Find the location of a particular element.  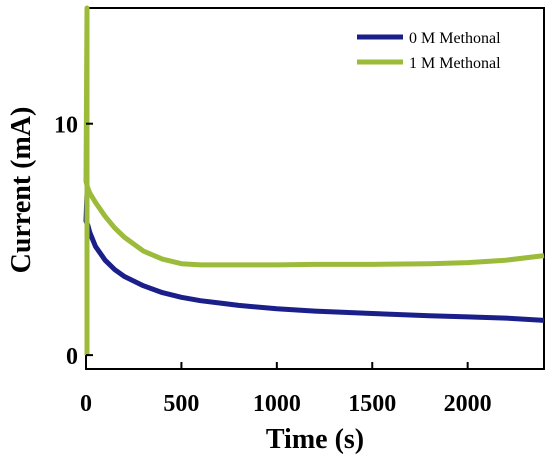

x-tick-label-3: 1500 is located at coordinates (372, 404).